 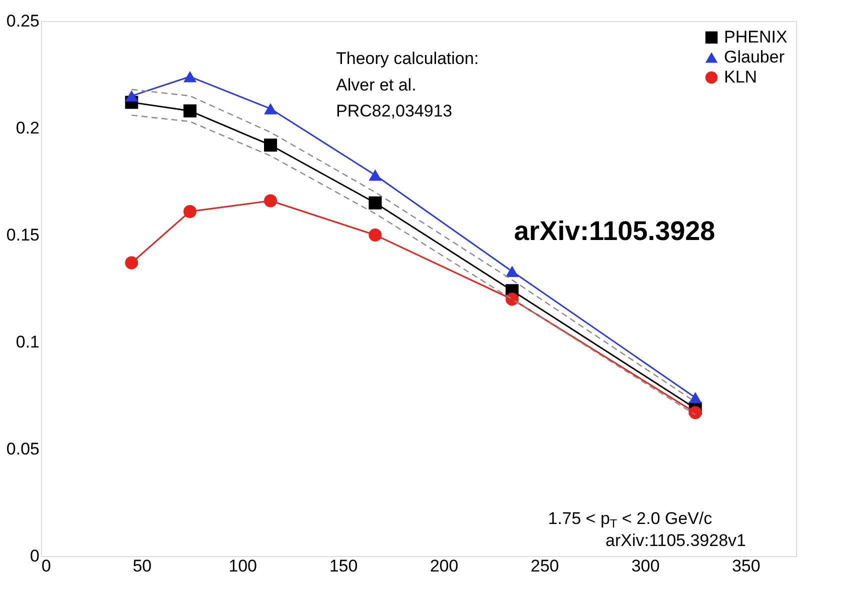 I want to click on legend-label: PHENIX, so click(x=756, y=37).